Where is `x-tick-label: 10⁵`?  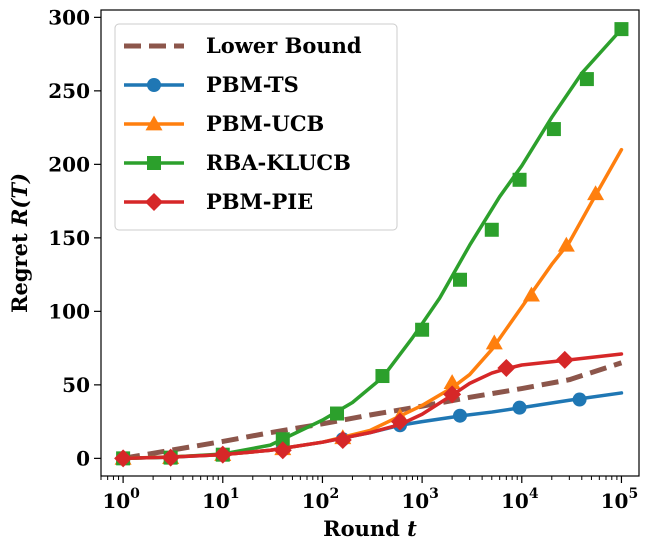
x-tick-label: 10⁵ is located at coordinates (620, 499).